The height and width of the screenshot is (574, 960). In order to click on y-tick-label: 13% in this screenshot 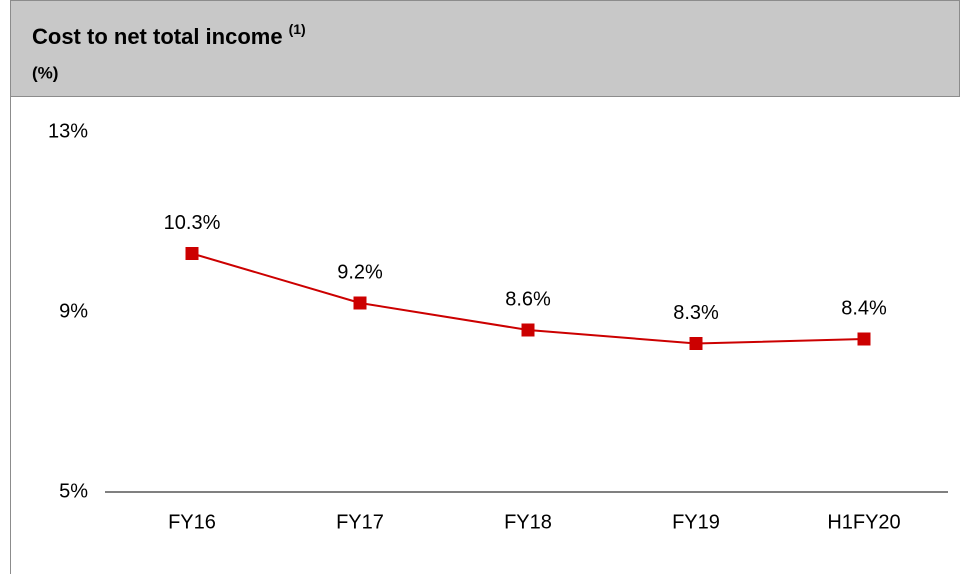, I will do `click(68, 131)`.